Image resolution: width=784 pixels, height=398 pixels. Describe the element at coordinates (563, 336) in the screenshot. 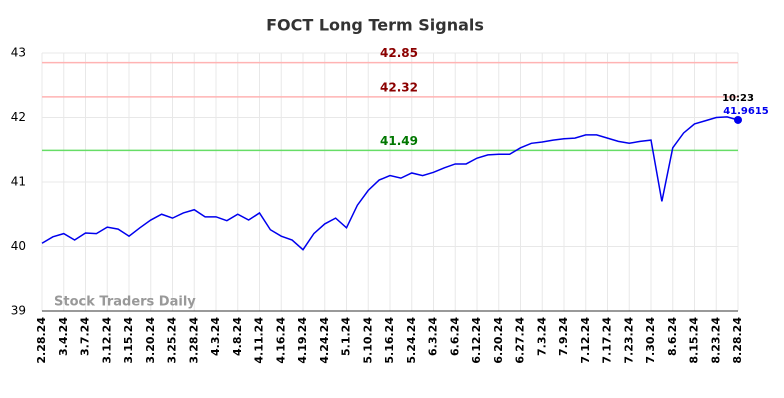

I see `x-tick-label: 7.9.24` at that location.